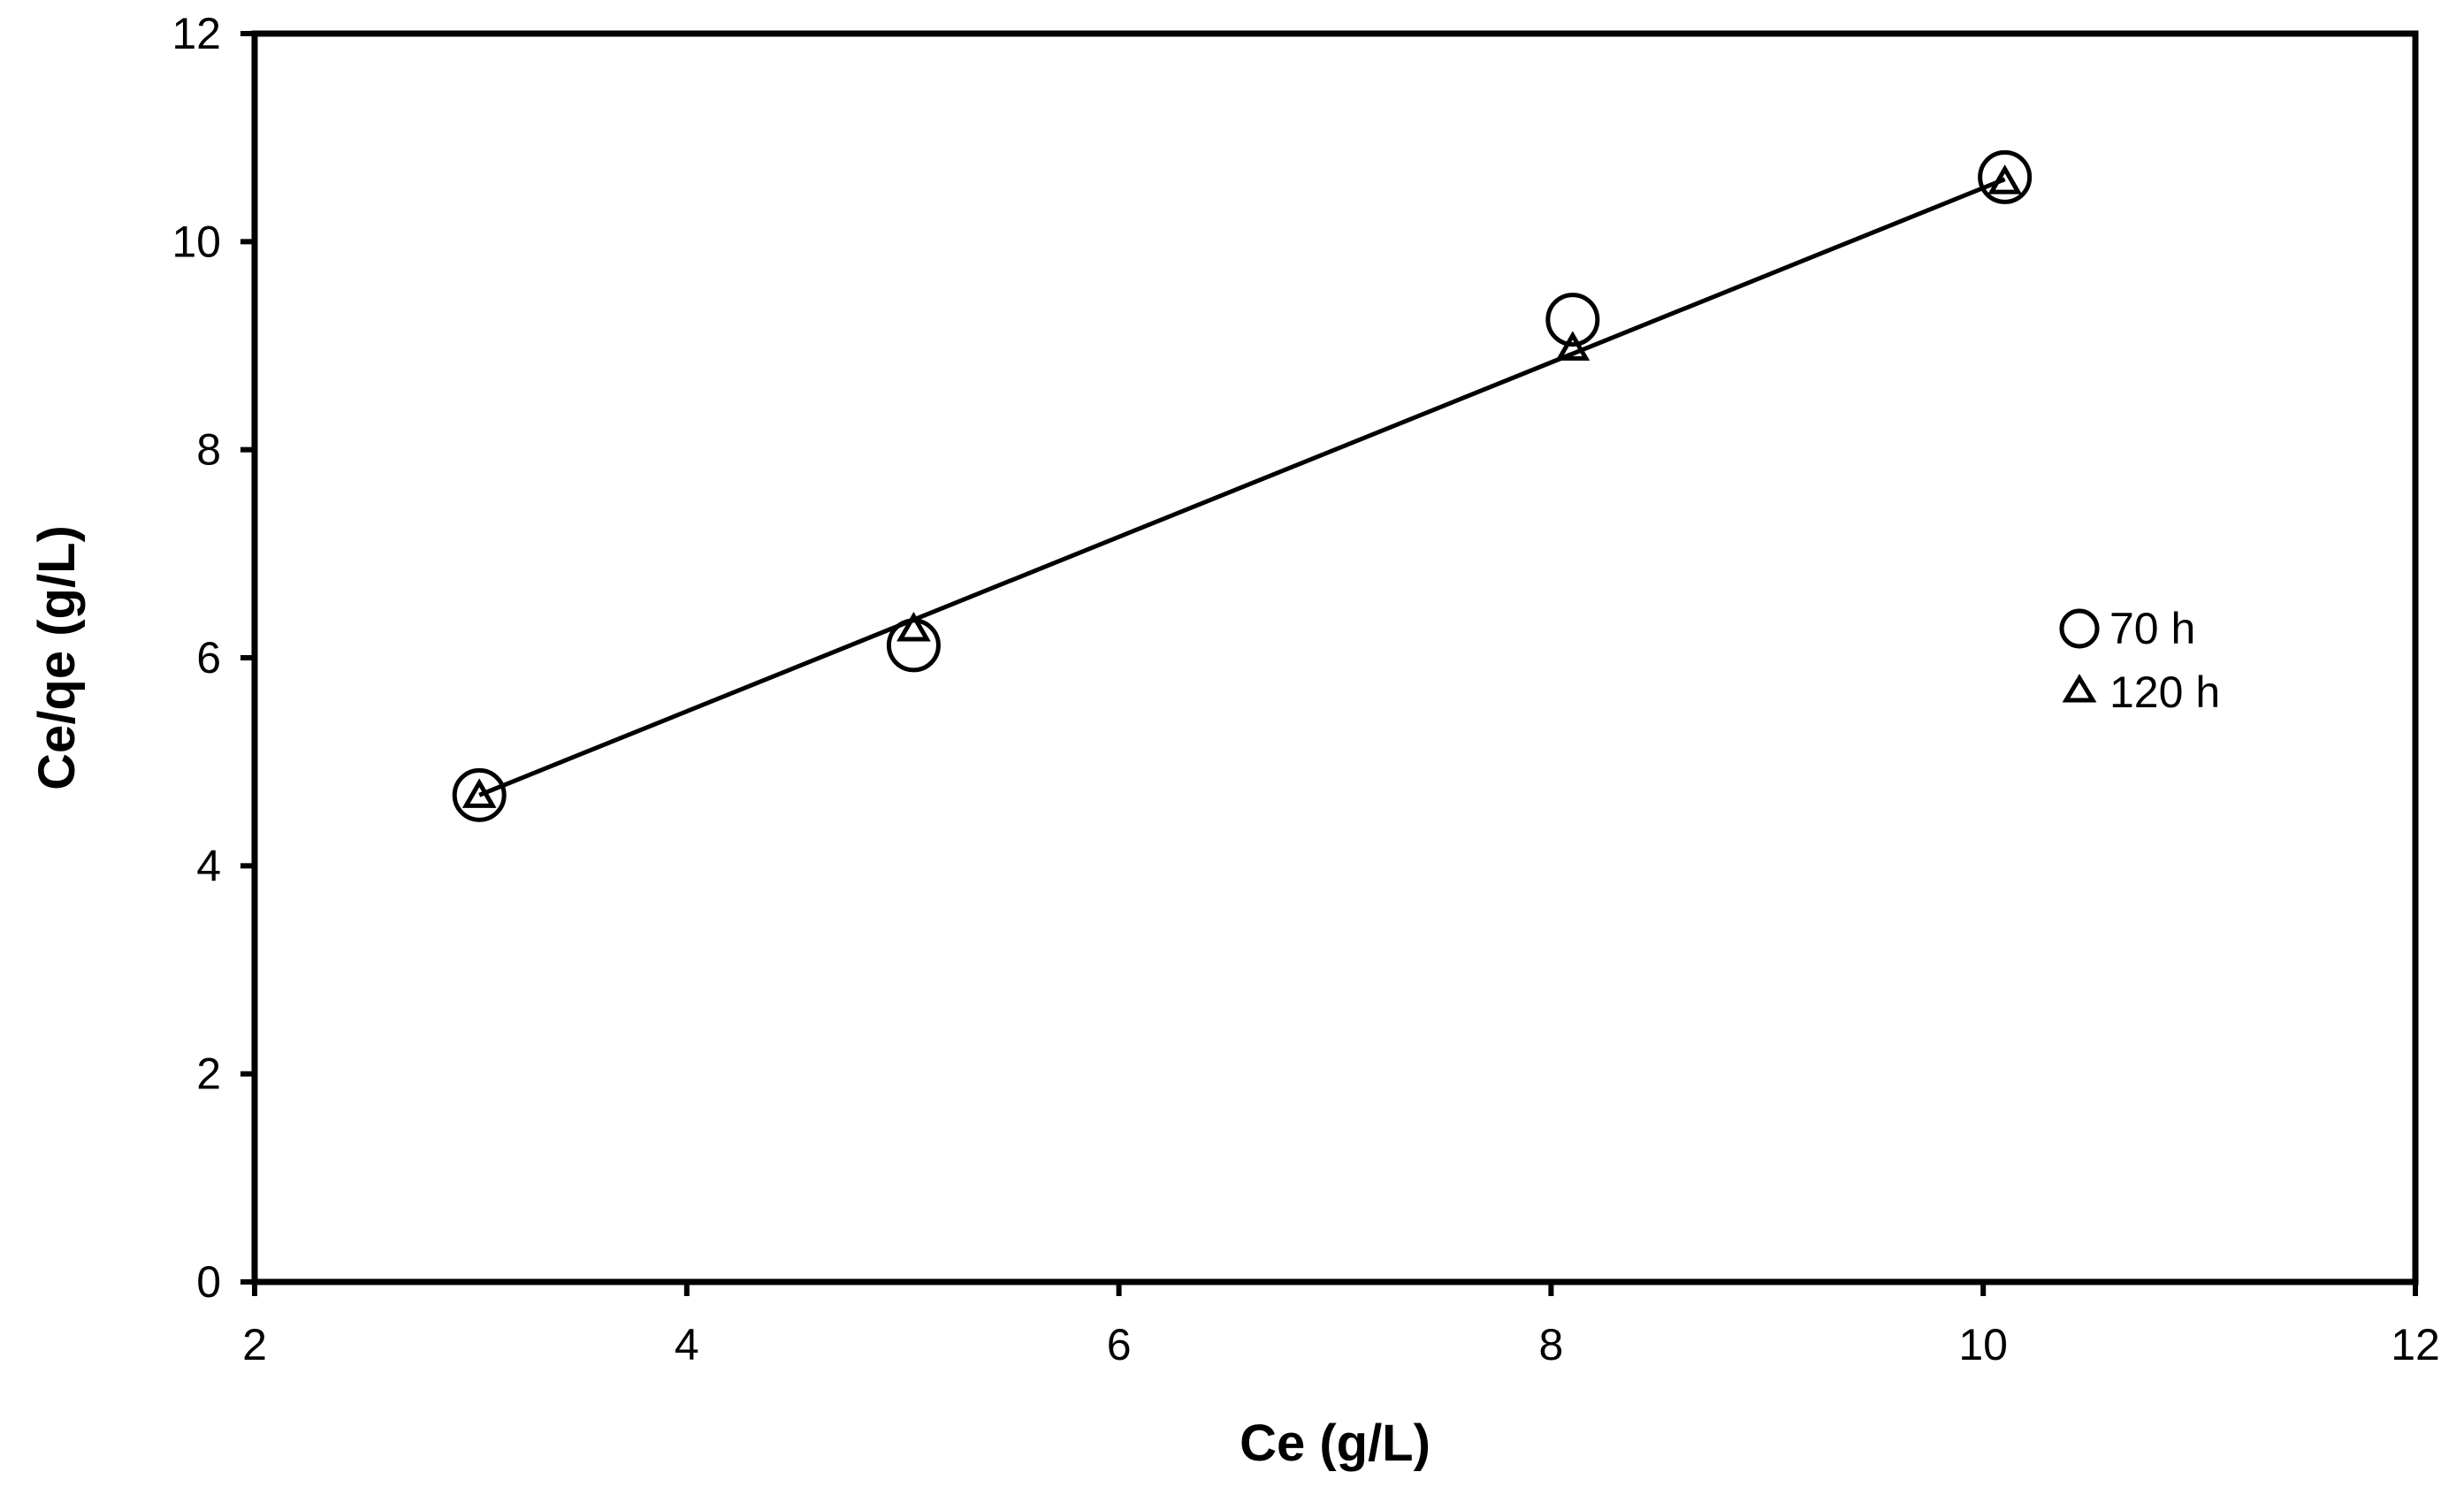 This screenshot has height=1495, width=2464. What do you see at coordinates (2079, 688) in the screenshot?
I see `legend-marker-triangle` at bounding box center [2079, 688].